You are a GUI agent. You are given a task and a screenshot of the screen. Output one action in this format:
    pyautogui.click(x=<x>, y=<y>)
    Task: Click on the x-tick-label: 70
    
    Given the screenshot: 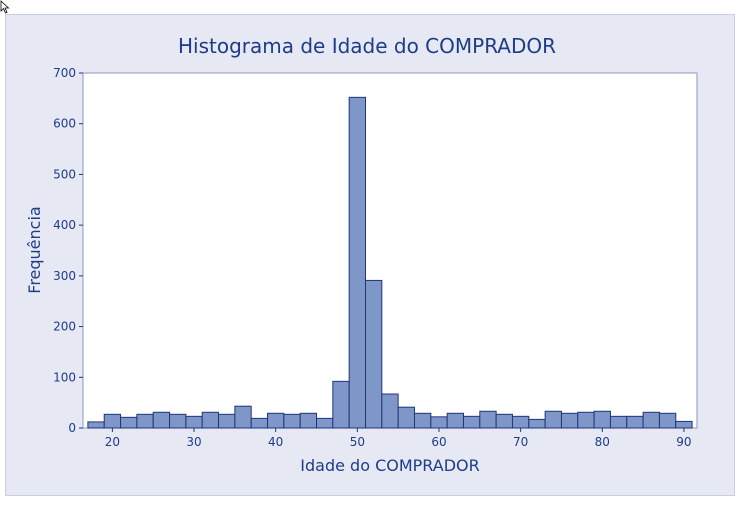 What is the action you would take?
    pyautogui.click(x=520, y=442)
    